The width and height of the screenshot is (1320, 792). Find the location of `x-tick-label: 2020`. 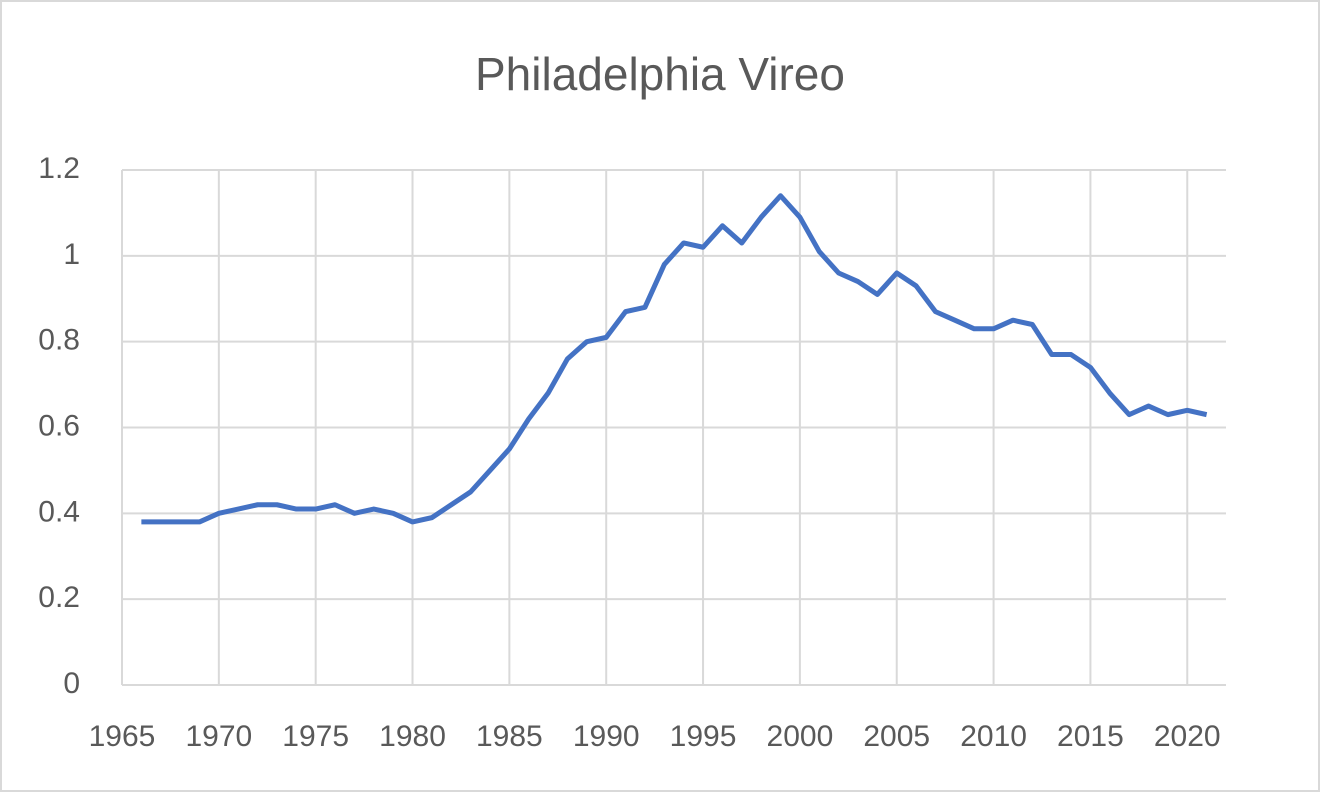

x-tick-label: 2020 is located at coordinates (1187, 736).